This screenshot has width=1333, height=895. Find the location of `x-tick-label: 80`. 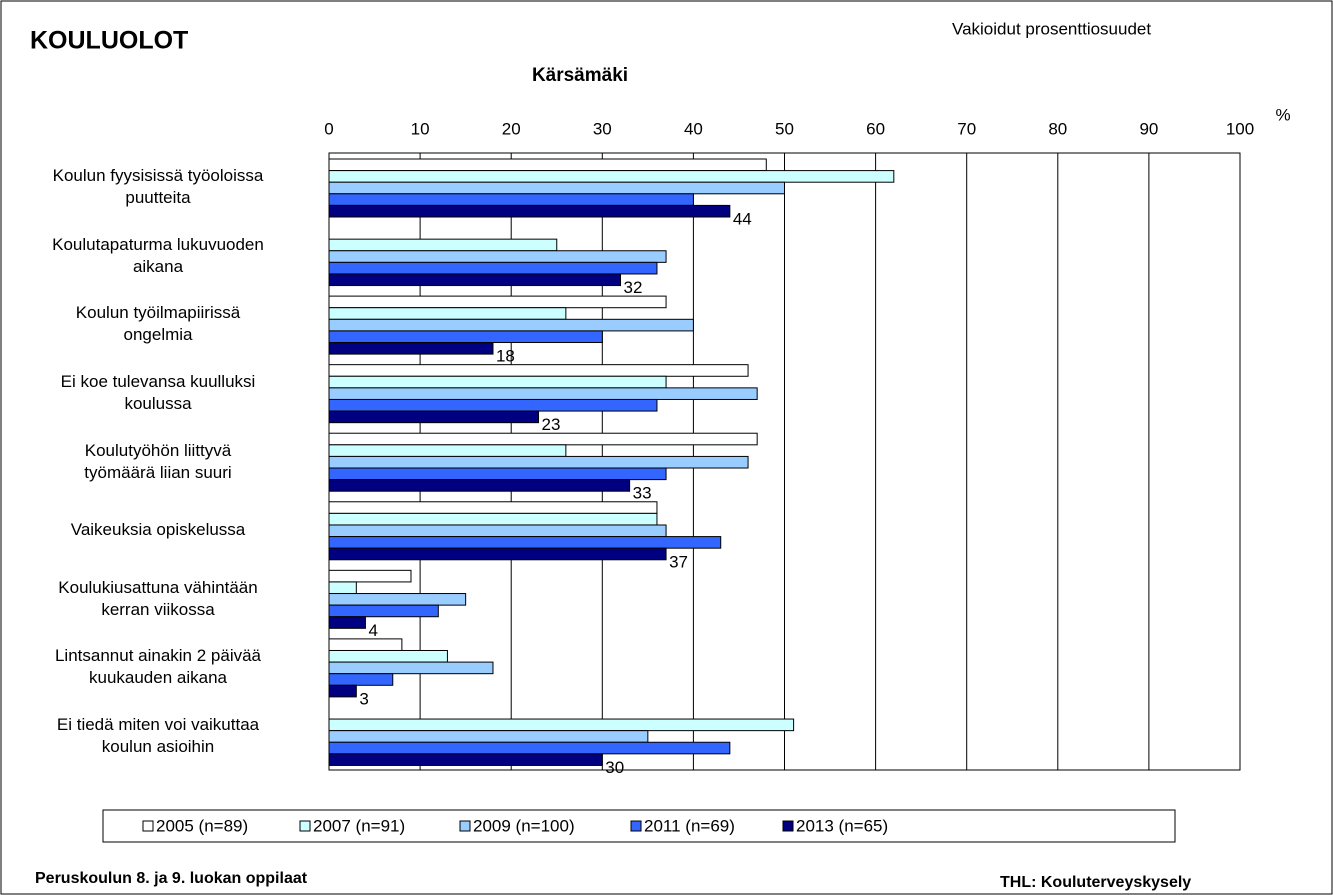

x-tick-label: 80 is located at coordinates (1057, 128).